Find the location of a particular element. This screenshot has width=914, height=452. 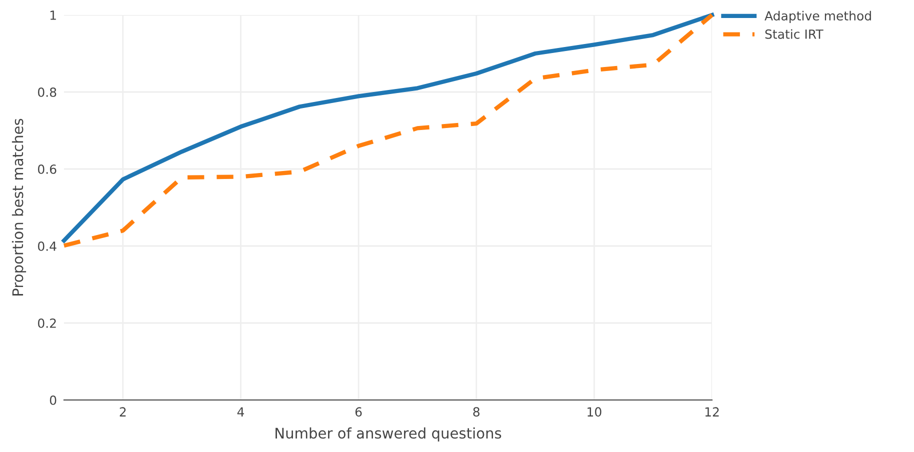

y-tick-label: 0.6 is located at coordinates (47, 169).